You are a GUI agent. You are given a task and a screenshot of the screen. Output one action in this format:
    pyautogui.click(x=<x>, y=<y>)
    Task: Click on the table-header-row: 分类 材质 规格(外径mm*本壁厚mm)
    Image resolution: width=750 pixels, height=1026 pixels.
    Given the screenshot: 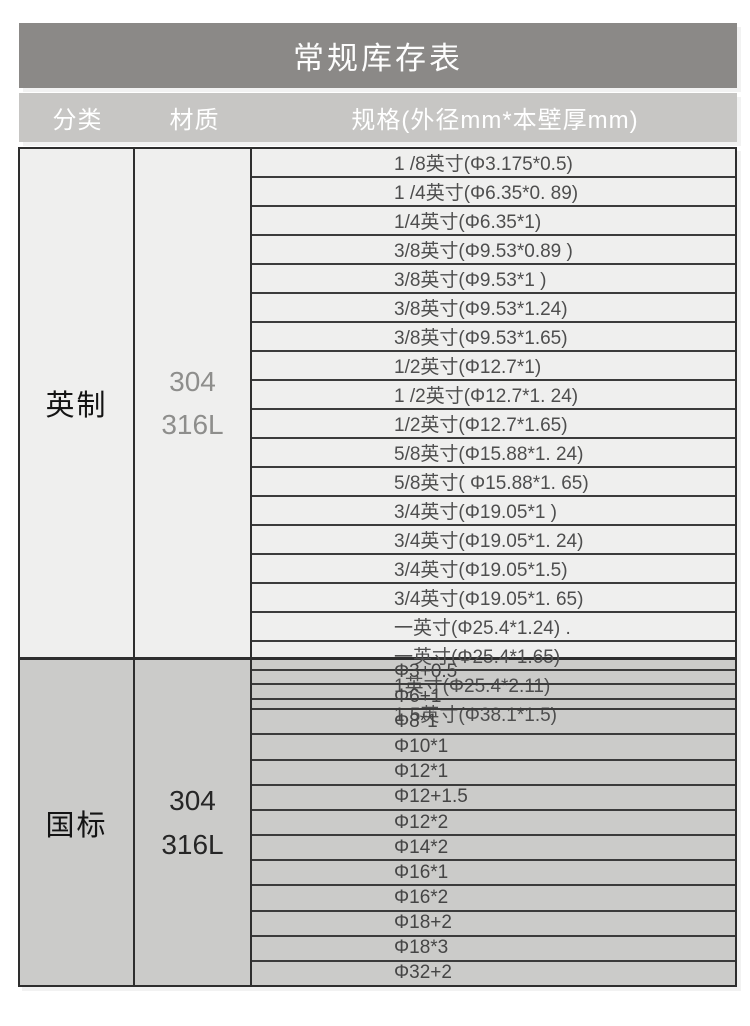 What is the action you would take?
    pyautogui.click(x=378, y=117)
    